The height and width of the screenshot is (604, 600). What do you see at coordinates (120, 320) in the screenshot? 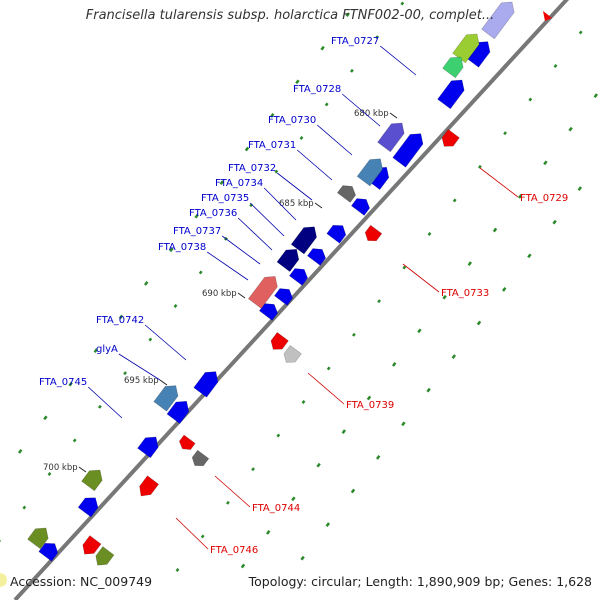
I see `forward-gene-label: FTA_0742` at bounding box center [120, 320].